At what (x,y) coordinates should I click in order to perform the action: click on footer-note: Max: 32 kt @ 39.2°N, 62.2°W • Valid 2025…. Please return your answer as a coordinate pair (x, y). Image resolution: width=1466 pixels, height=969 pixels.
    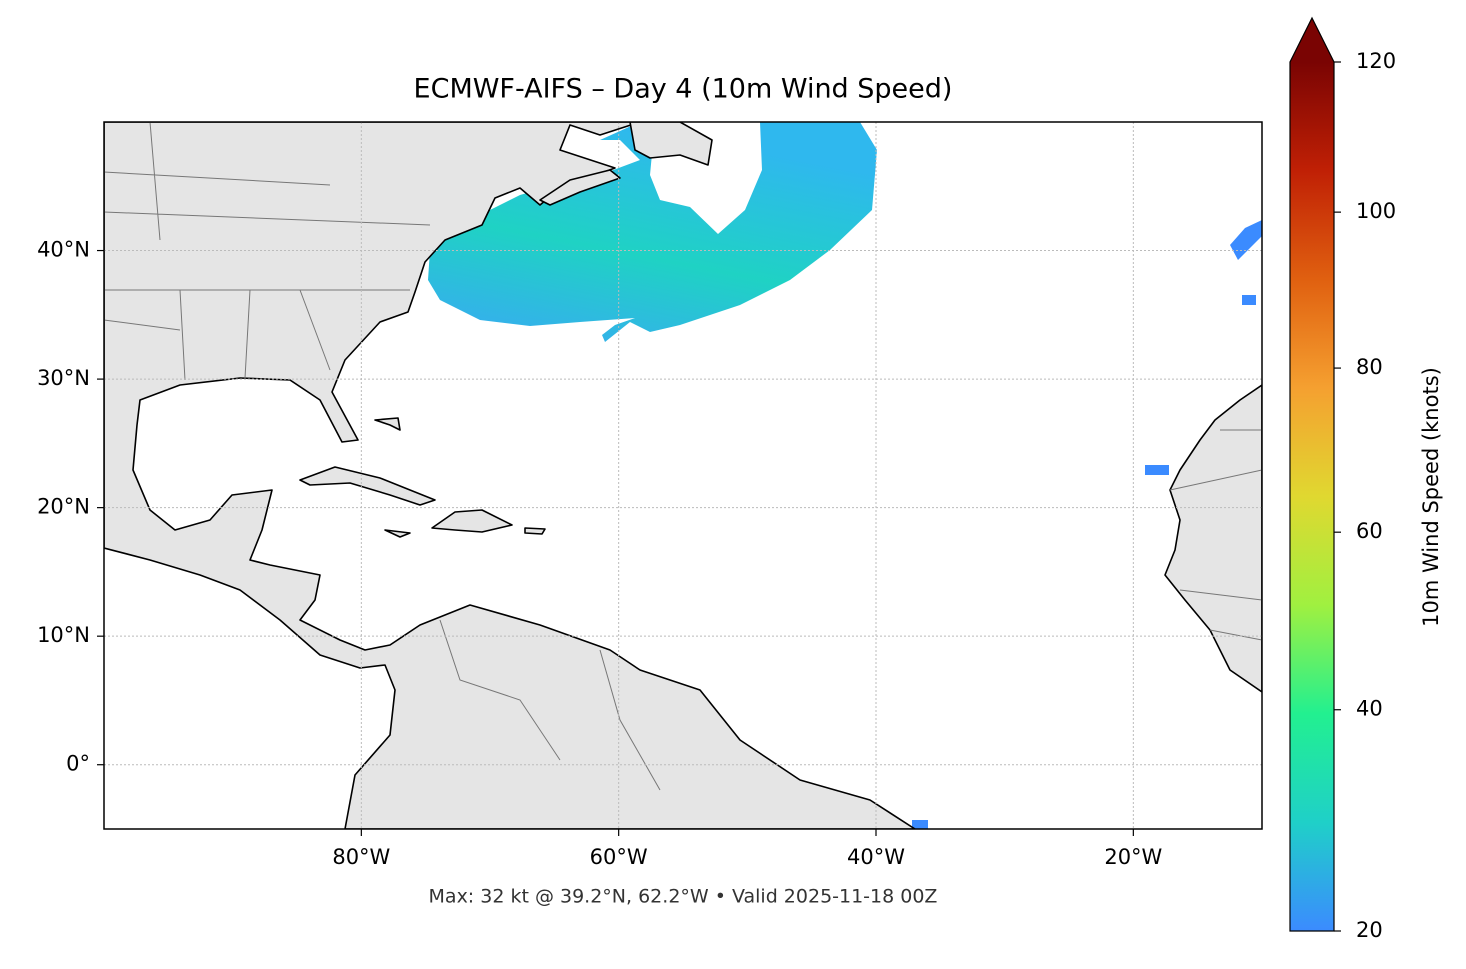
    Looking at the image, I should click on (683, 897).